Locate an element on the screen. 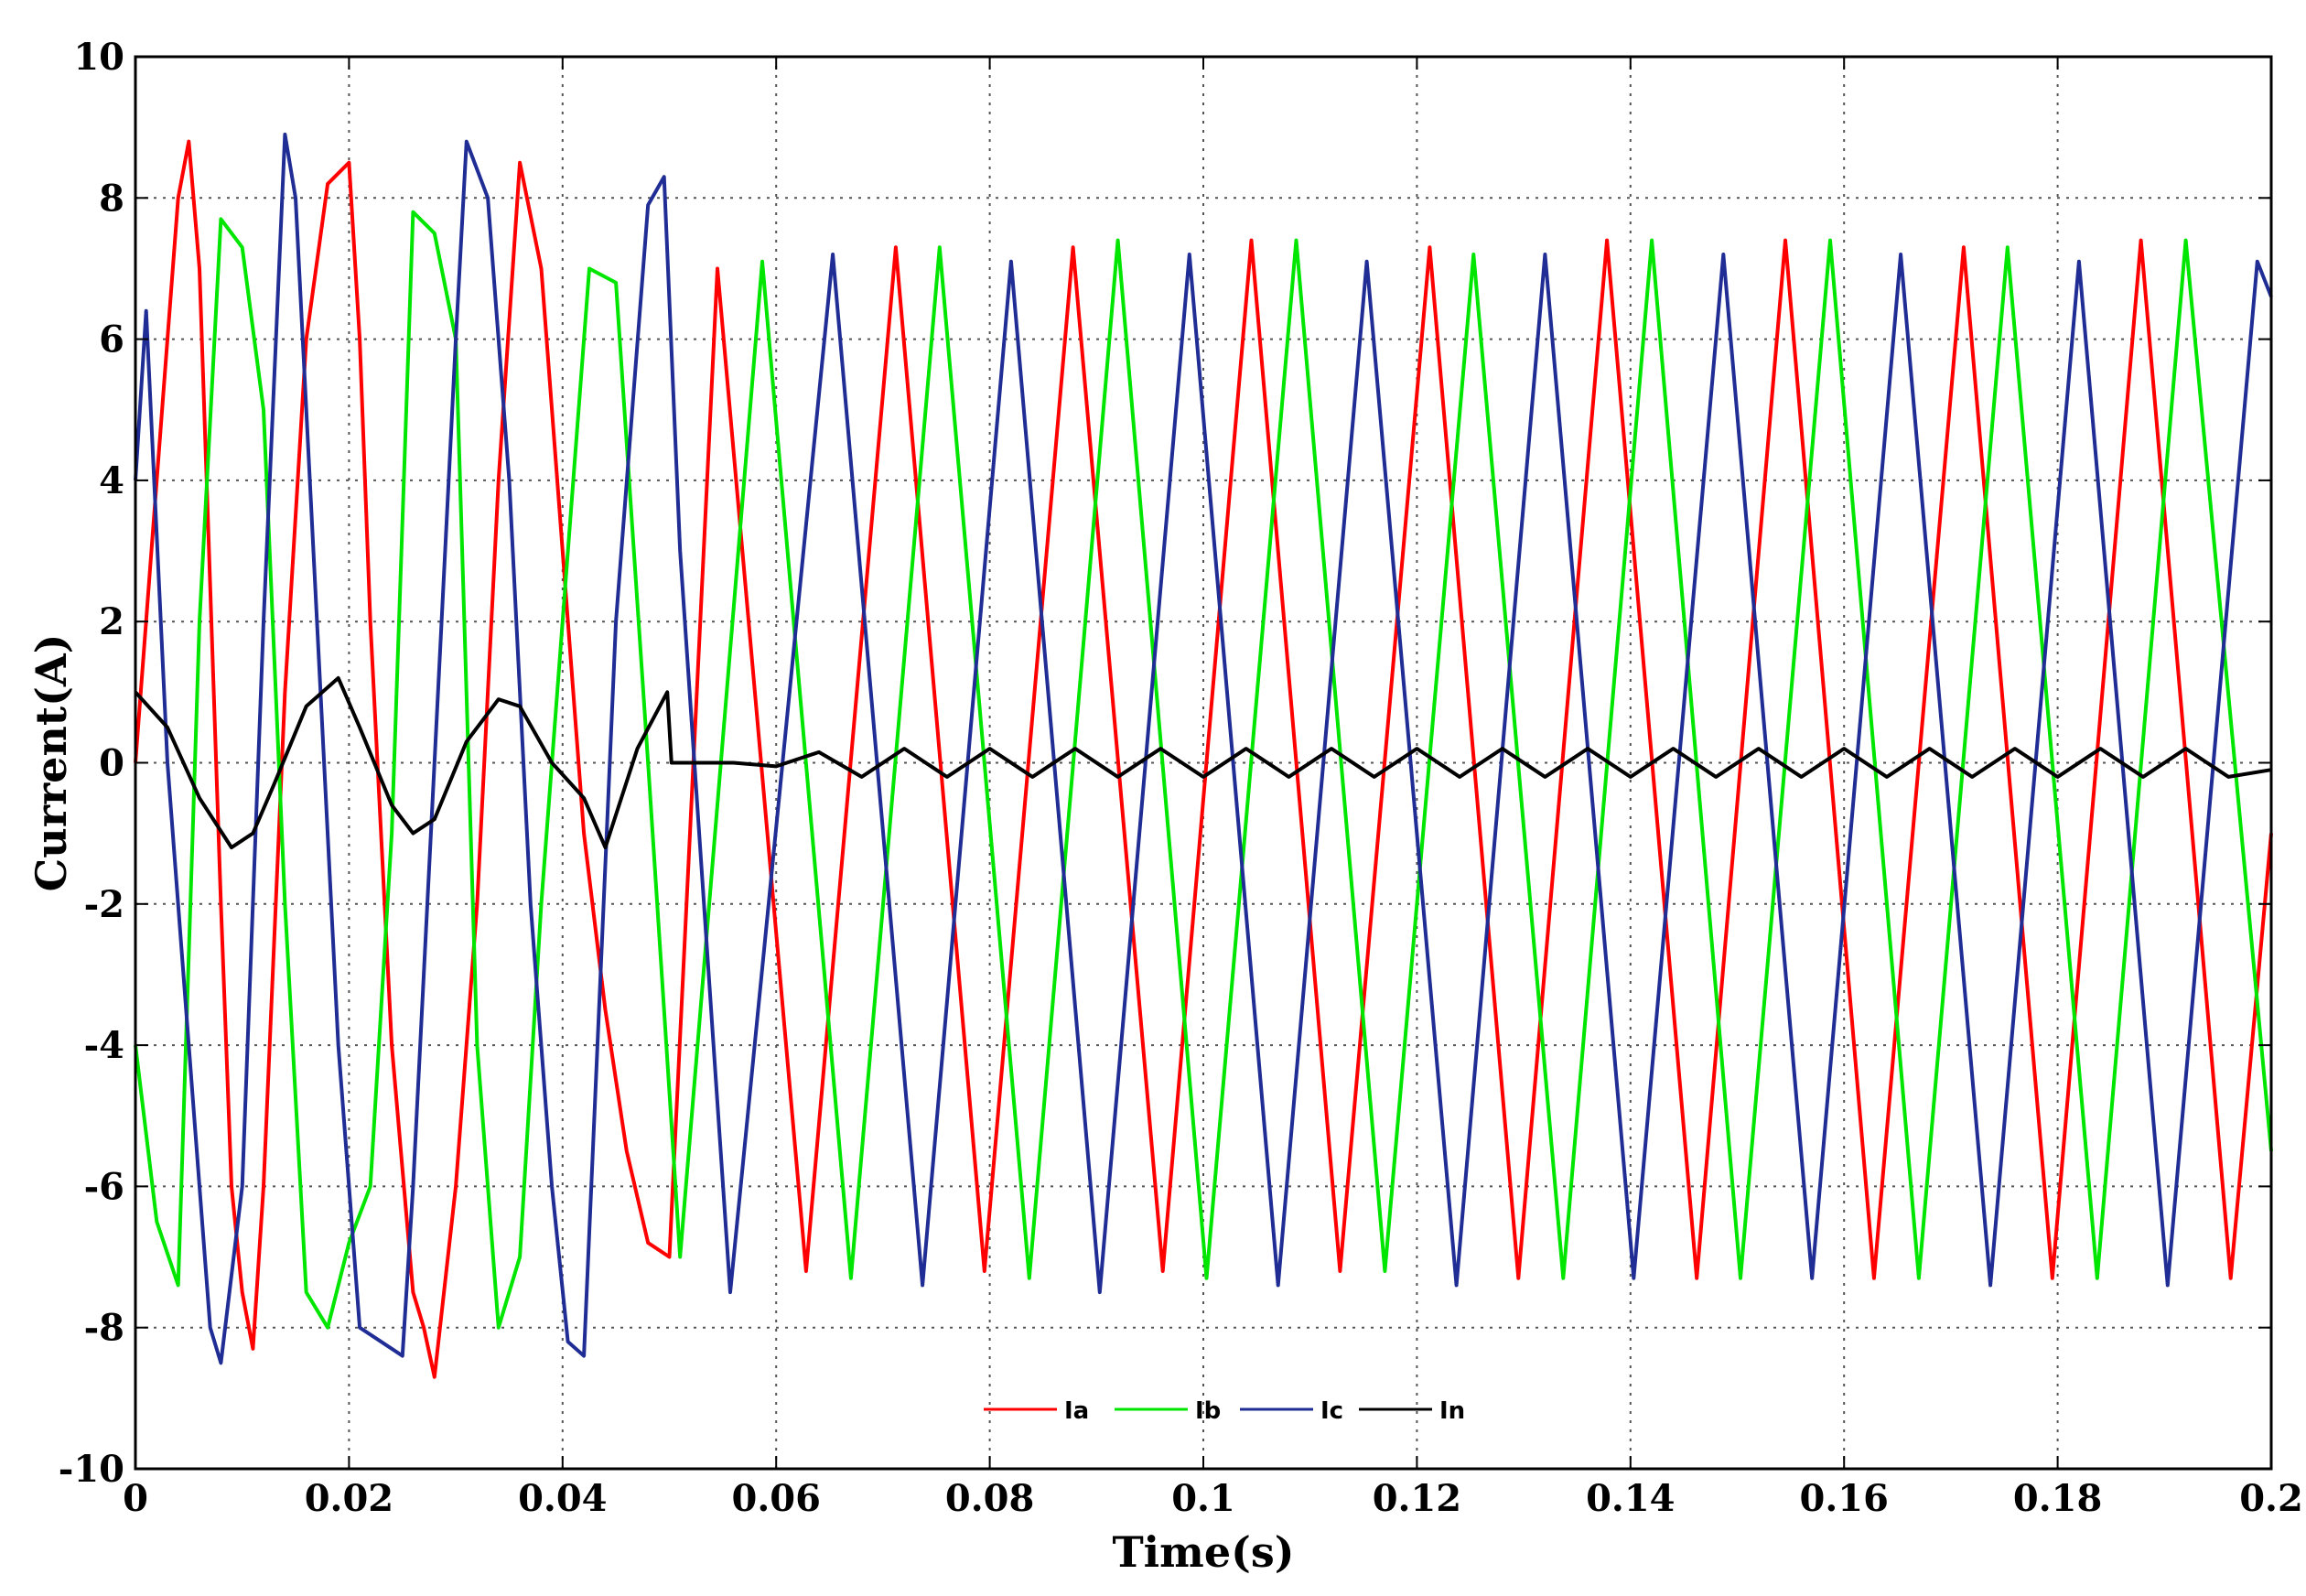  y-axis-title: Current(A) is located at coordinates (52, 763).